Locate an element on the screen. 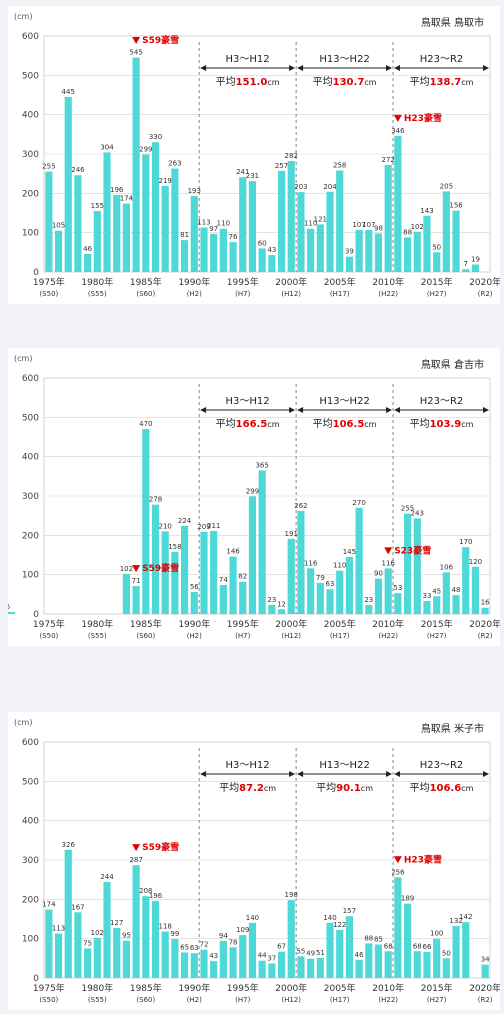 The height and width of the screenshot is (1014, 504). value-label-2007: 46 is located at coordinates (359, 955).